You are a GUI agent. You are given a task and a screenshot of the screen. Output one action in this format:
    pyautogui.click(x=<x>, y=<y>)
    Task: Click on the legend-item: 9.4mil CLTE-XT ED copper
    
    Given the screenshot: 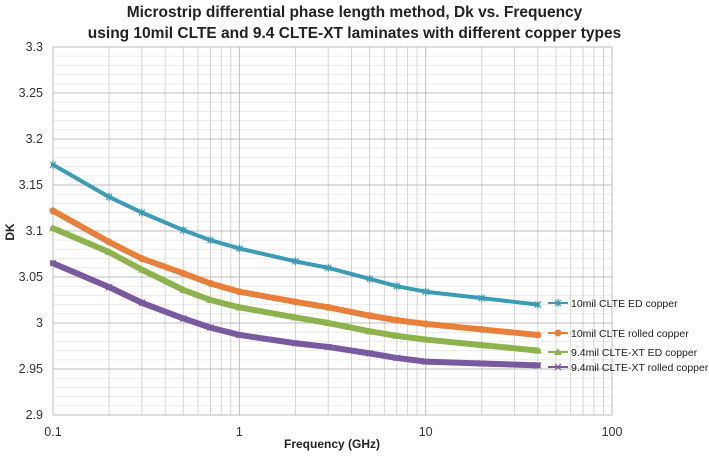 What is the action you would take?
    pyautogui.click(x=623, y=353)
    